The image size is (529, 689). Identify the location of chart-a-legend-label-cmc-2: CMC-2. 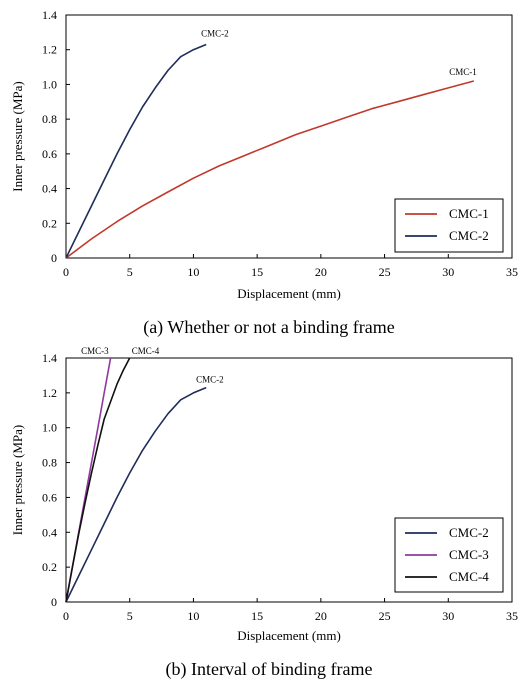
(469, 235).